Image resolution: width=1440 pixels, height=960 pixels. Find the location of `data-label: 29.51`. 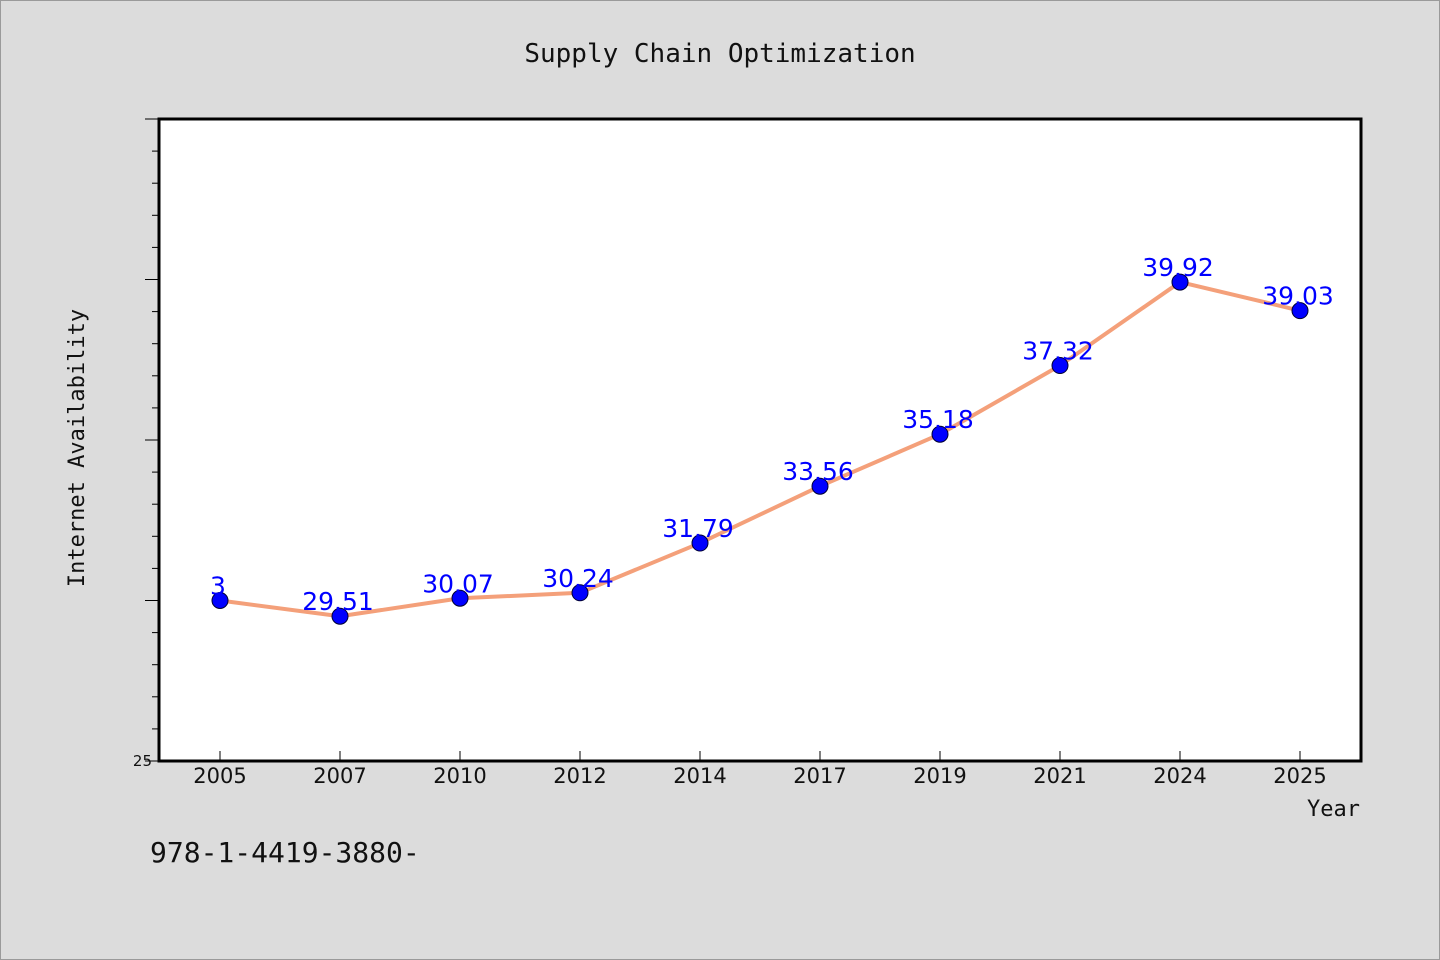

data-label: 29.51 is located at coordinates (338, 601).